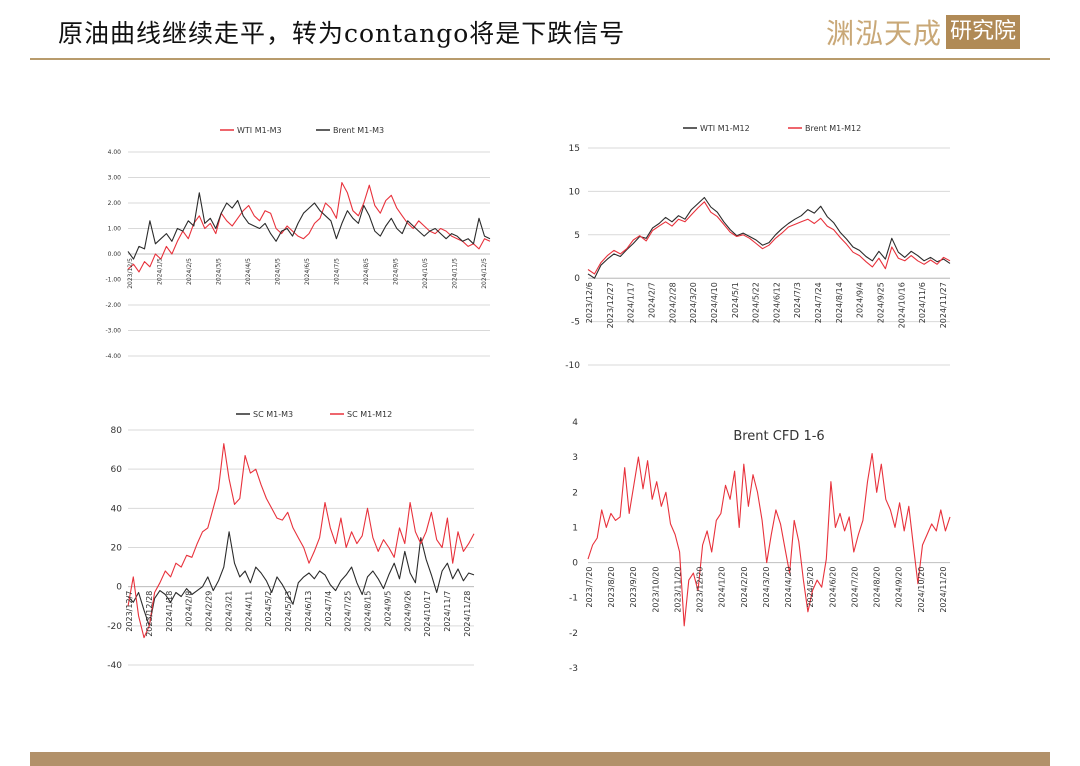 The width and height of the screenshot is (1080, 766). Describe the element at coordinates (248, 611) in the screenshot. I see `x-tick-label: 2024/4/11` at that location.